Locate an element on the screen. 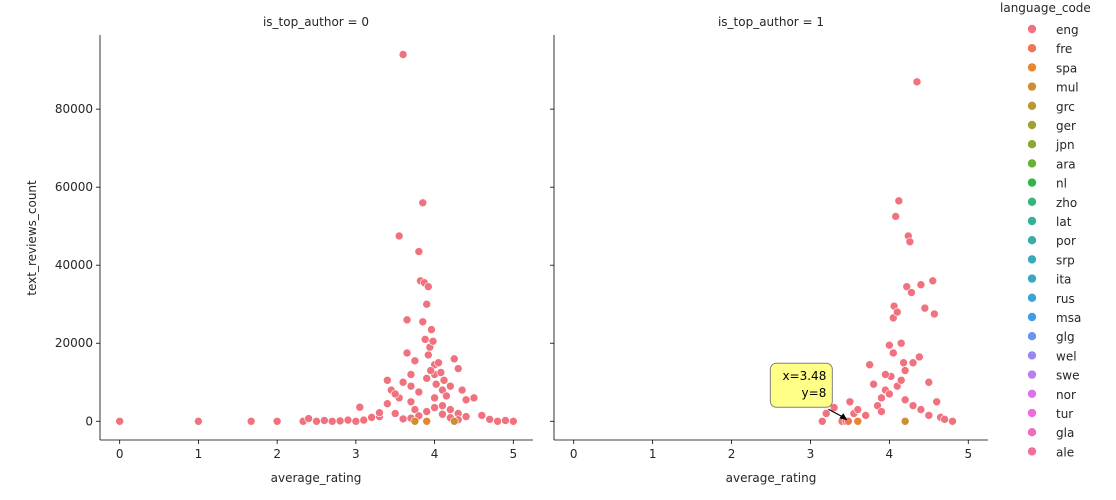  hover-annotation: x=3.48 y=8 is located at coordinates (808, 391).